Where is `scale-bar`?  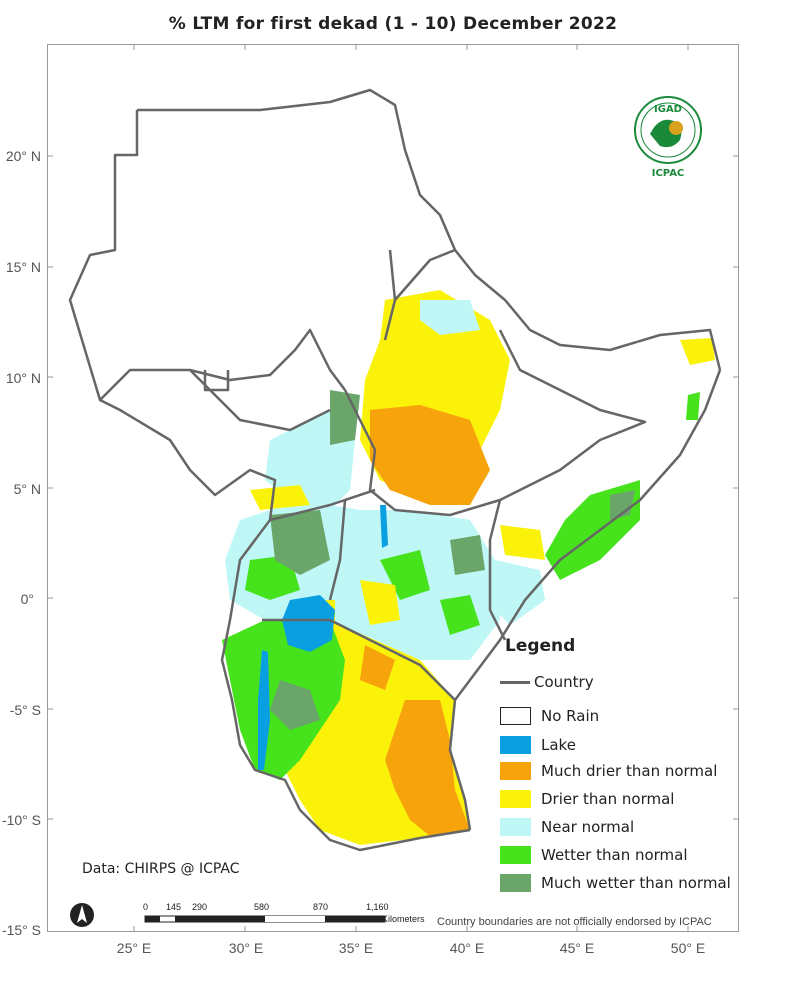
scale-bar is located at coordinates (265, 919).